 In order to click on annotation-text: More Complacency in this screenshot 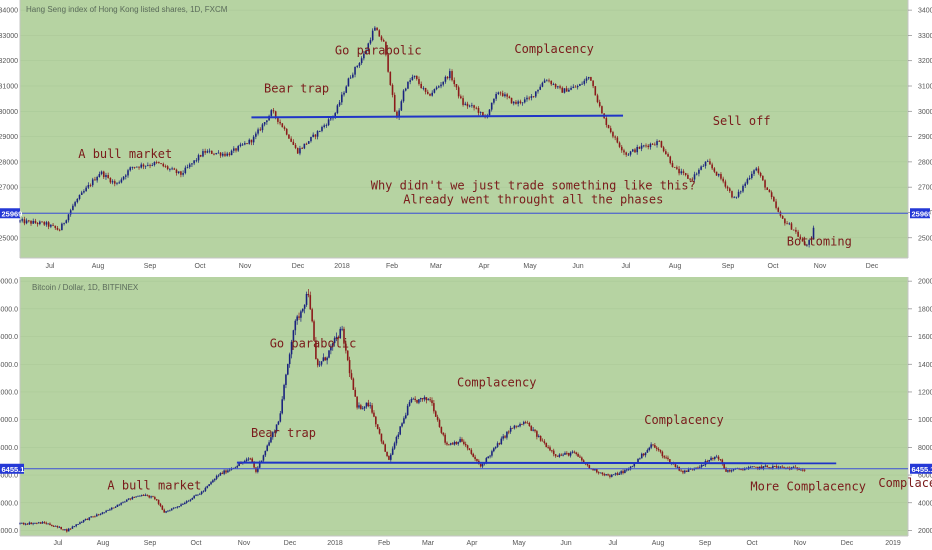, I will do `click(808, 486)`.